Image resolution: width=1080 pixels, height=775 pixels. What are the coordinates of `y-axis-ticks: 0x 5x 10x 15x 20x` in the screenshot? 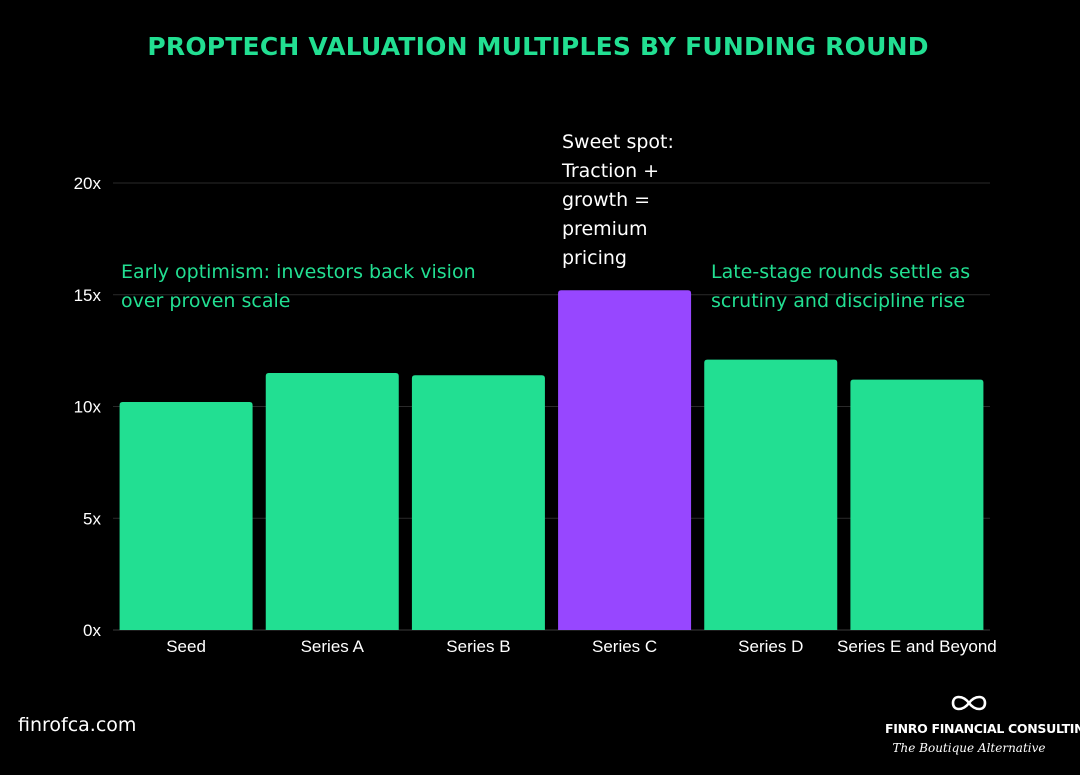 It's located at (88, 407).